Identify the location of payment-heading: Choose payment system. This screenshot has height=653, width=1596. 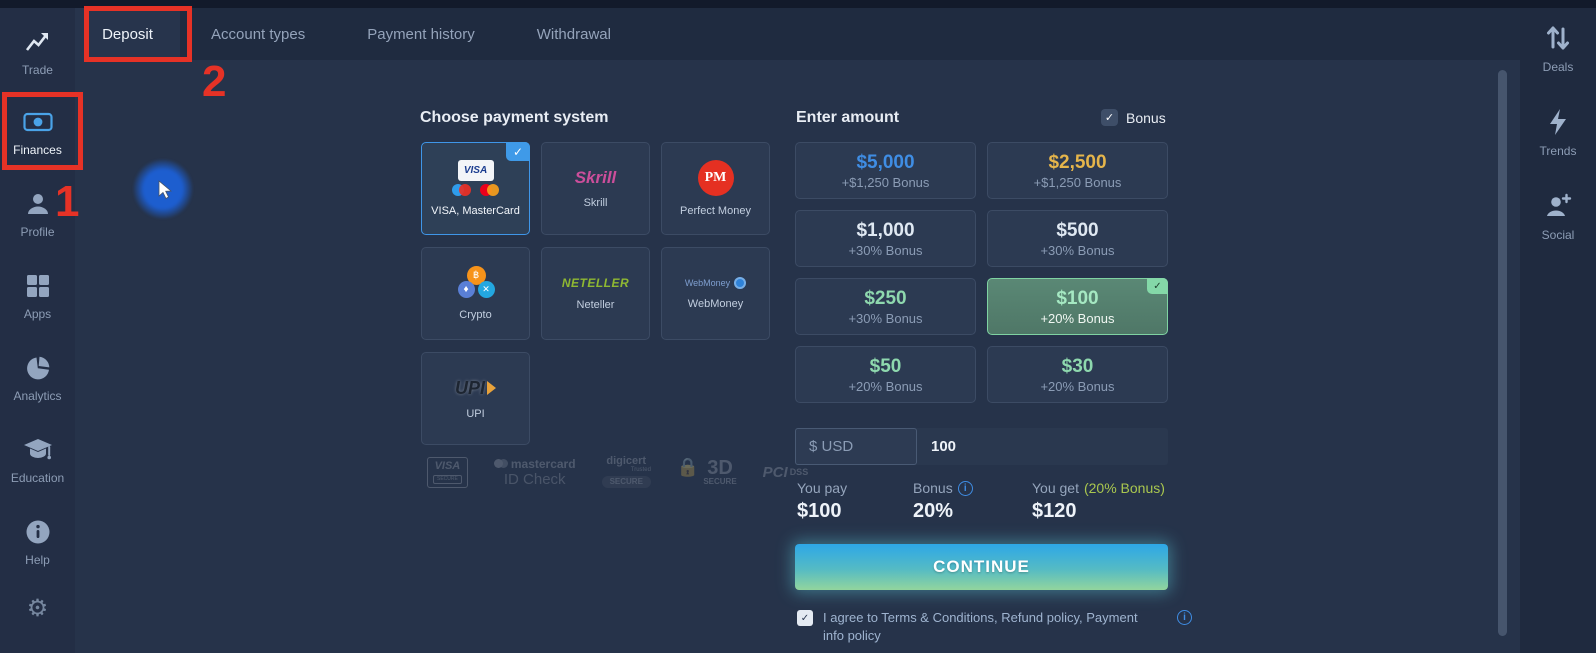
(514, 117).